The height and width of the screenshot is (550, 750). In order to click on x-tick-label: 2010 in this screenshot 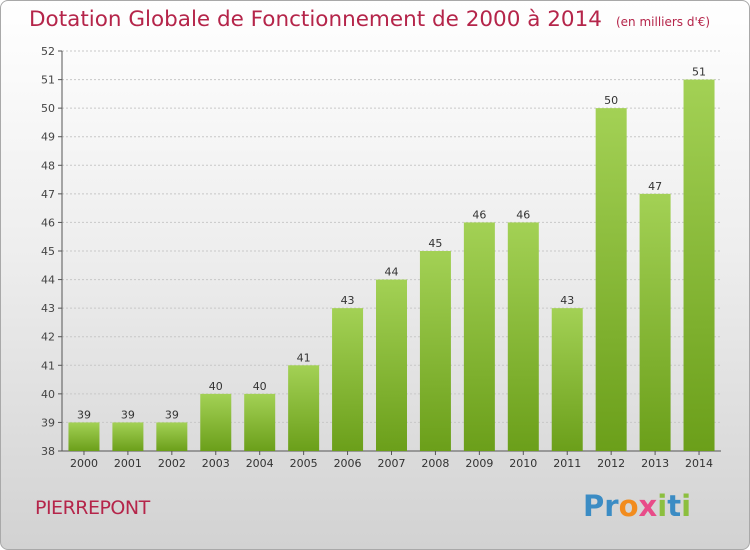, I will do `click(523, 463)`.